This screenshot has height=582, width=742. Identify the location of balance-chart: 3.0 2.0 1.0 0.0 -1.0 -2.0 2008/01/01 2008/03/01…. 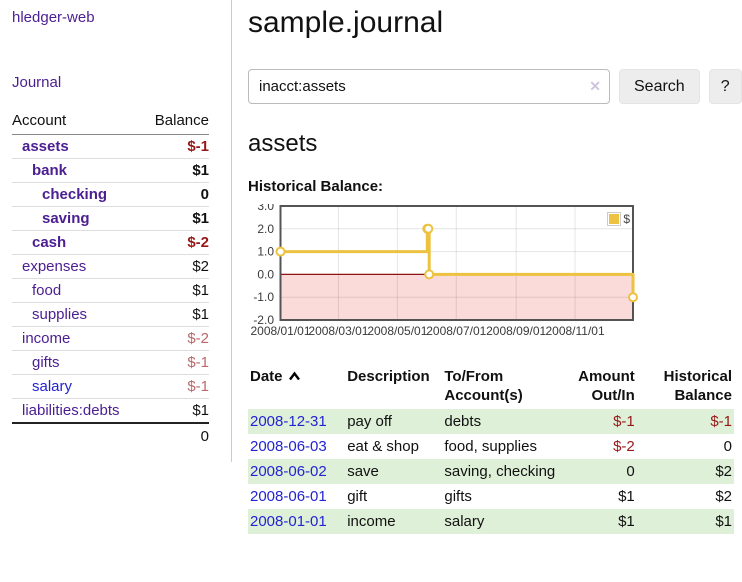
(444, 270).